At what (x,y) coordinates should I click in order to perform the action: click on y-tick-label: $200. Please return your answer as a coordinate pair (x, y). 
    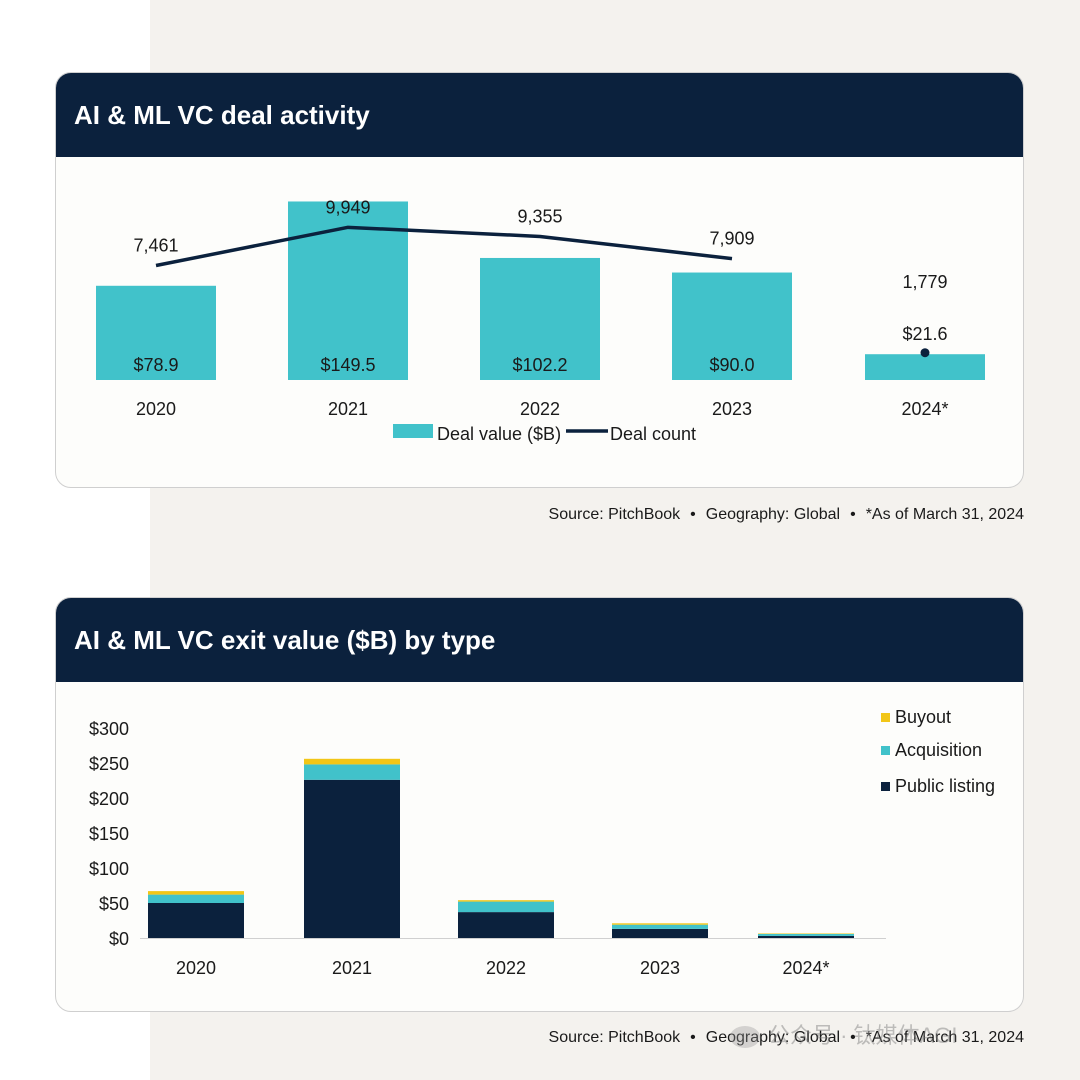
    Looking at the image, I should click on (109, 799).